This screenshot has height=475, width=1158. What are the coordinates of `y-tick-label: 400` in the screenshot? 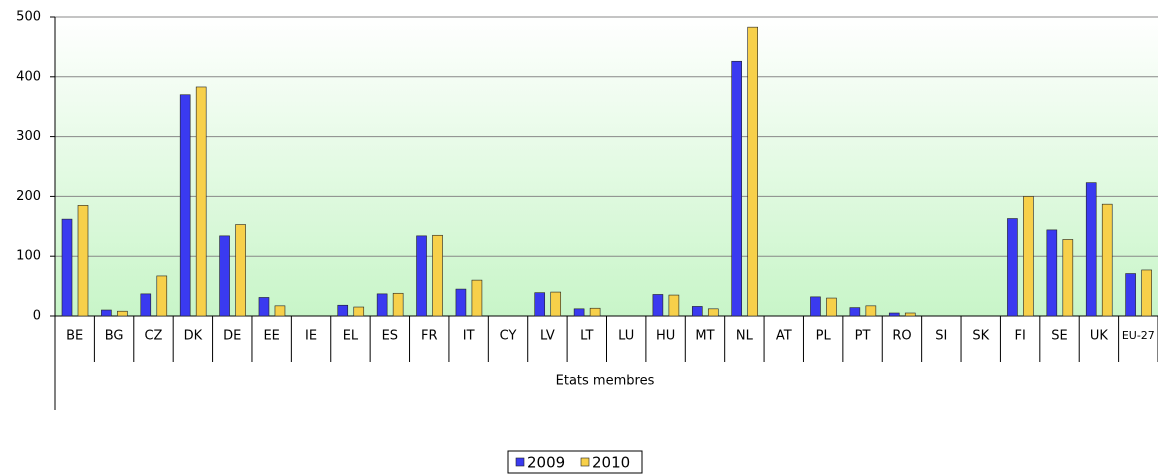 It's located at (28, 76).